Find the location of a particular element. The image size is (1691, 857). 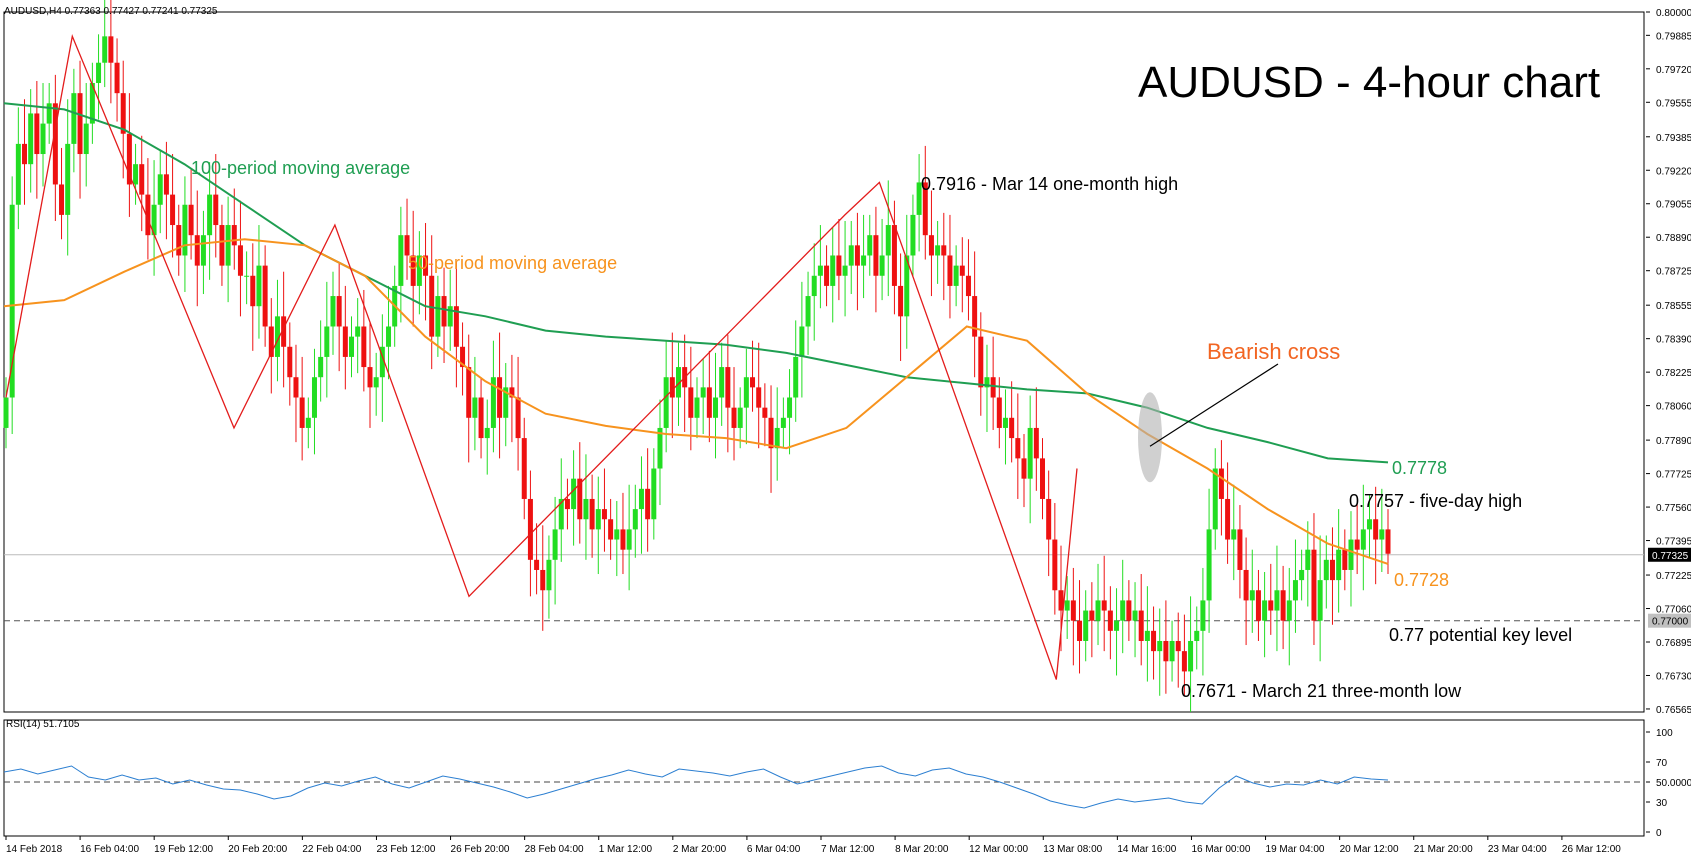

rsi-line is located at coordinates (696, 787).